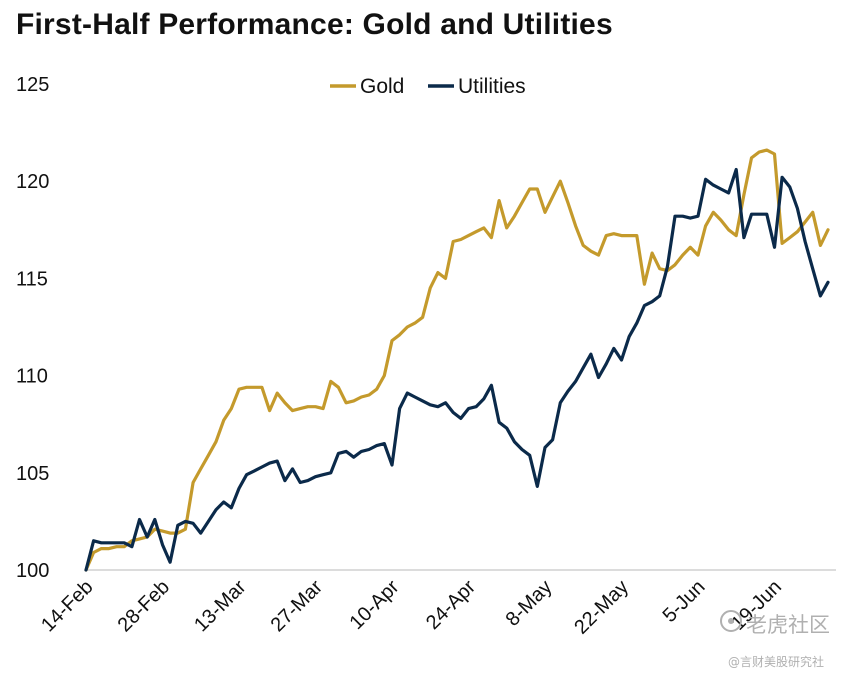 The height and width of the screenshot is (682, 864). What do you see at coordinates (67, 606) in the screenshot?
I see `x-tick-label: 14-Feb` at bounding box center [67, 606].